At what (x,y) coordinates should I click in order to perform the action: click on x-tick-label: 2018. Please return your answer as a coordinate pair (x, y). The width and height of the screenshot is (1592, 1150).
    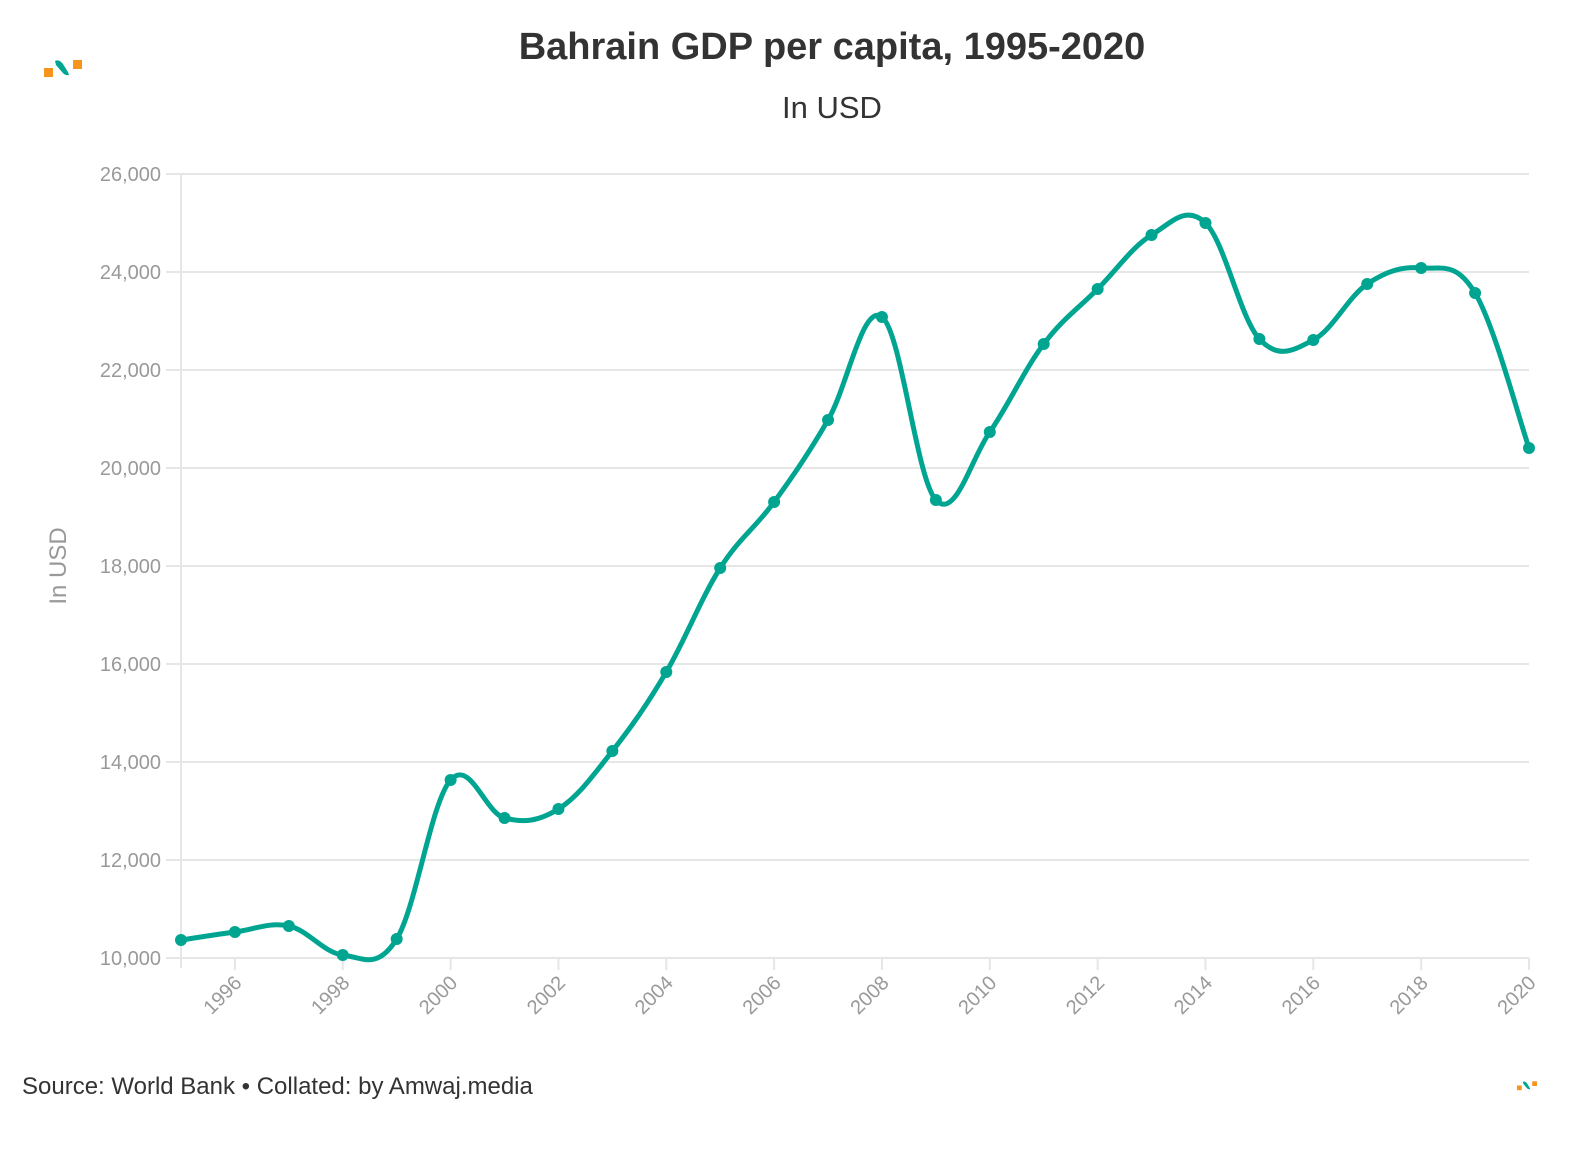
    Looking at the image, I should click on (1409, 995).